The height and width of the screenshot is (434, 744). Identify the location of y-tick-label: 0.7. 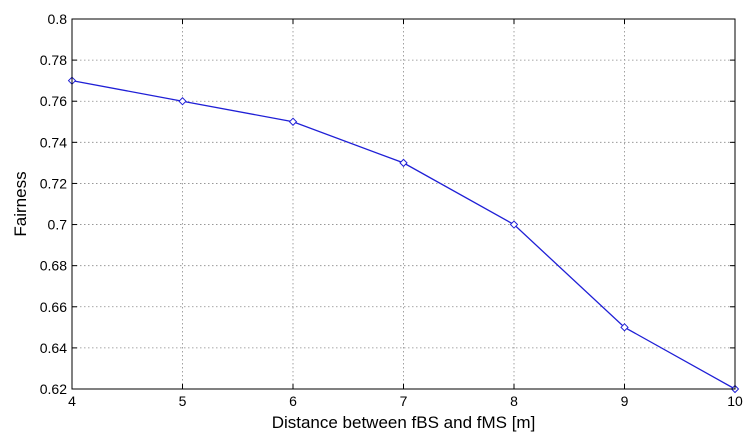
(58, 225).